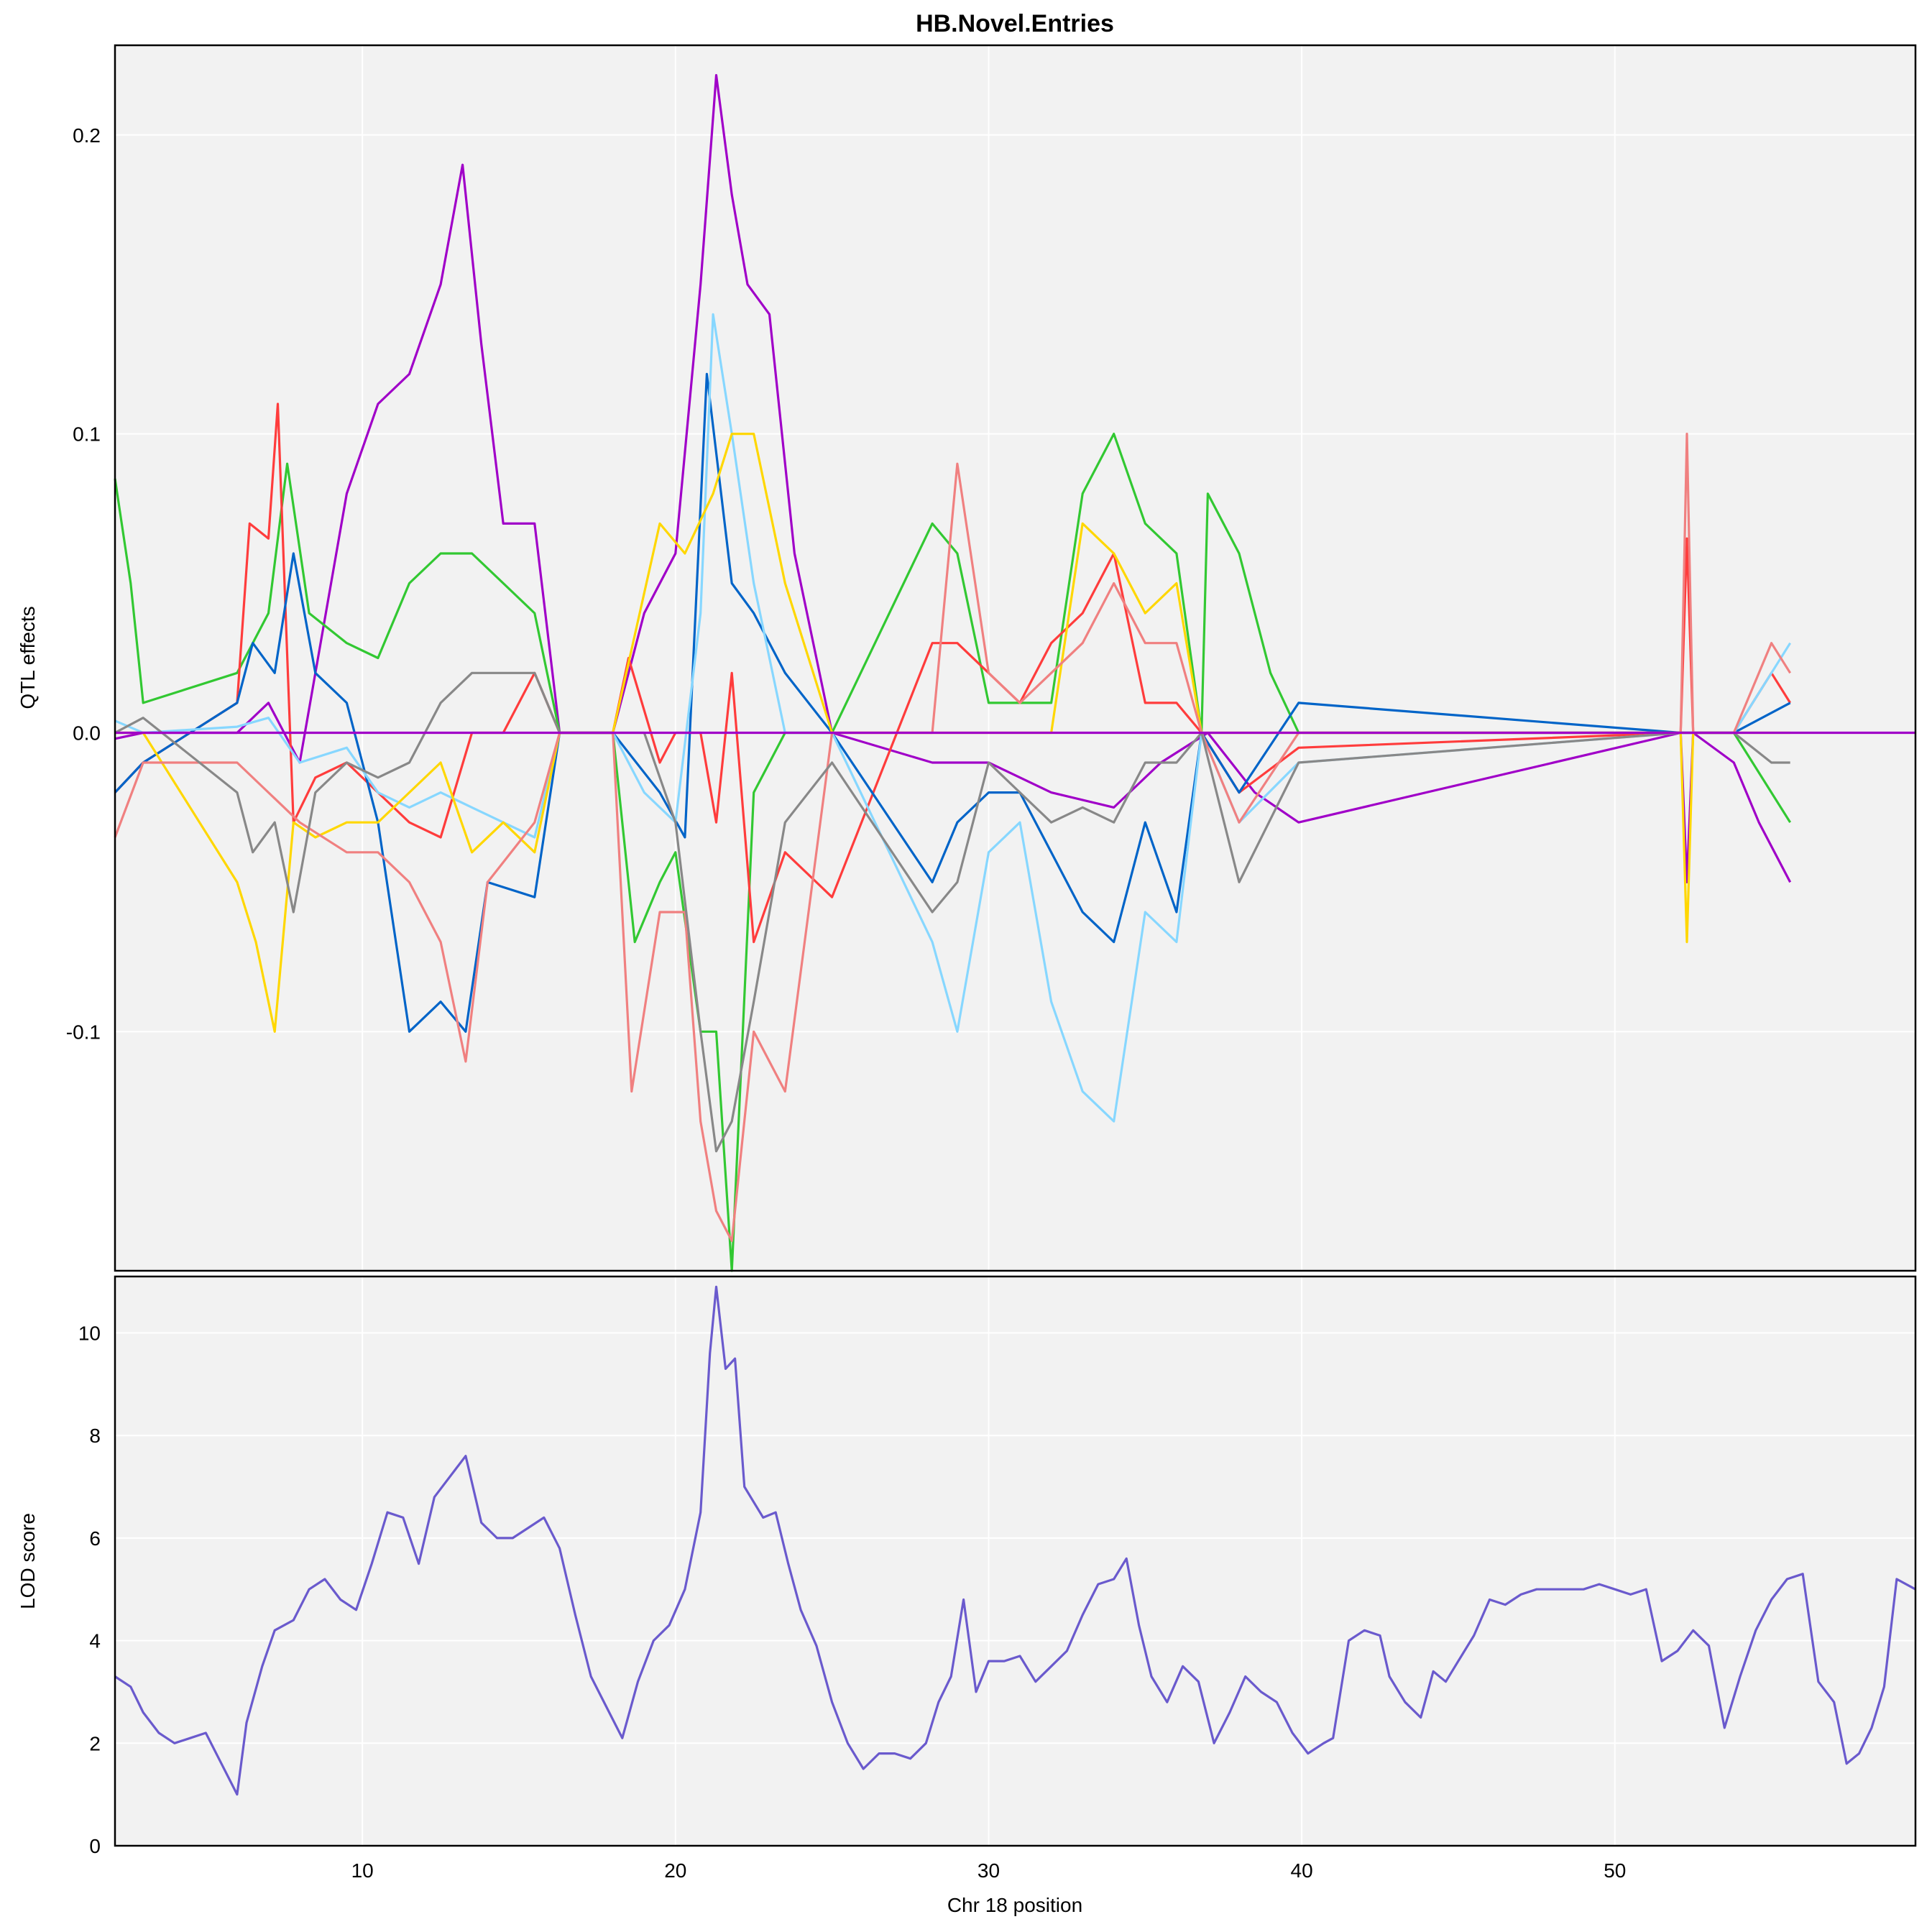  I want to click on lod-y-tick-label: 4, so click(95, 1641).